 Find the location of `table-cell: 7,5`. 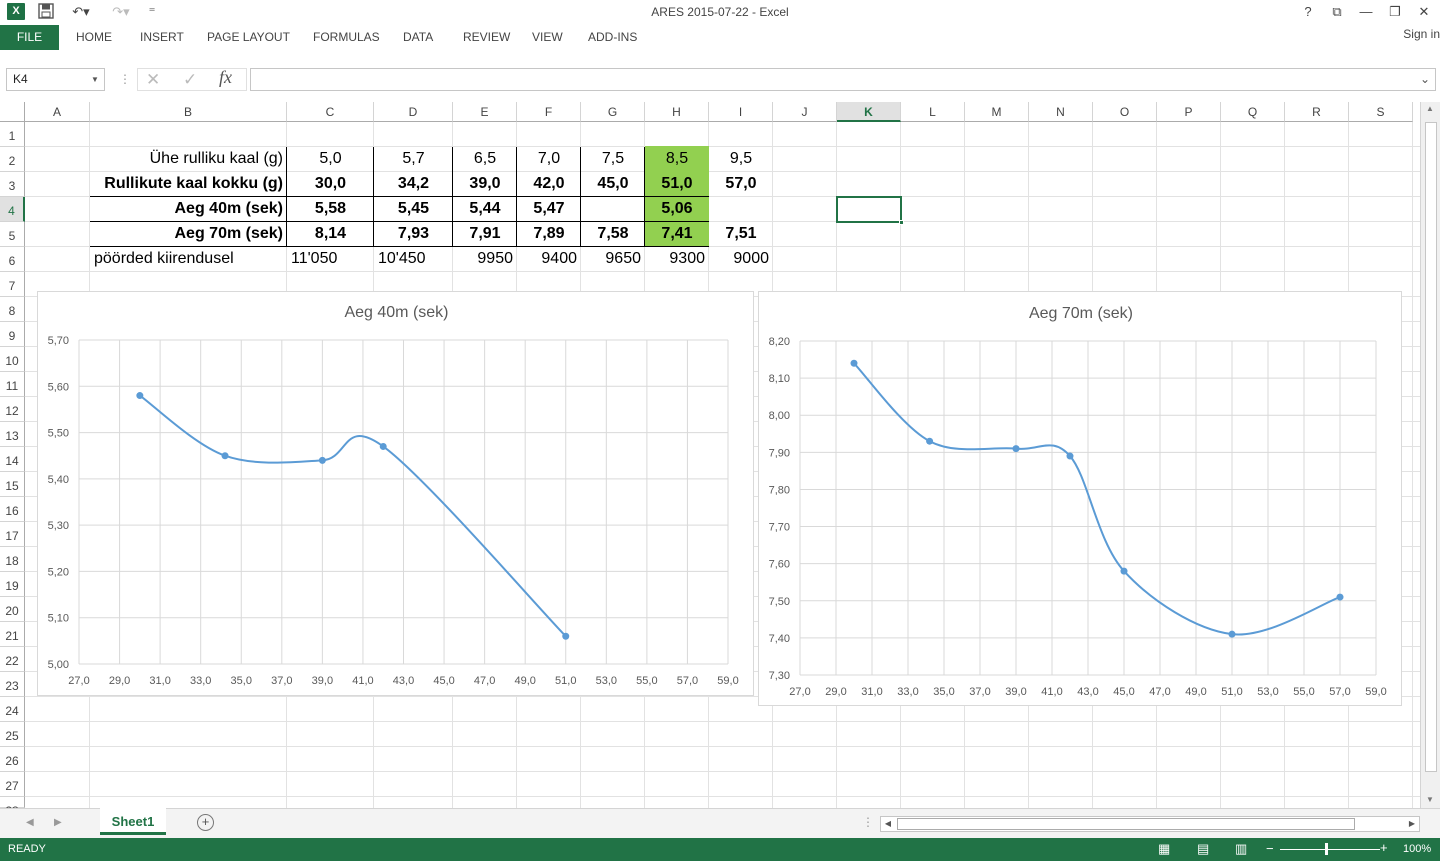

table-cell: 7,5 is located at coordinates (613, 158).